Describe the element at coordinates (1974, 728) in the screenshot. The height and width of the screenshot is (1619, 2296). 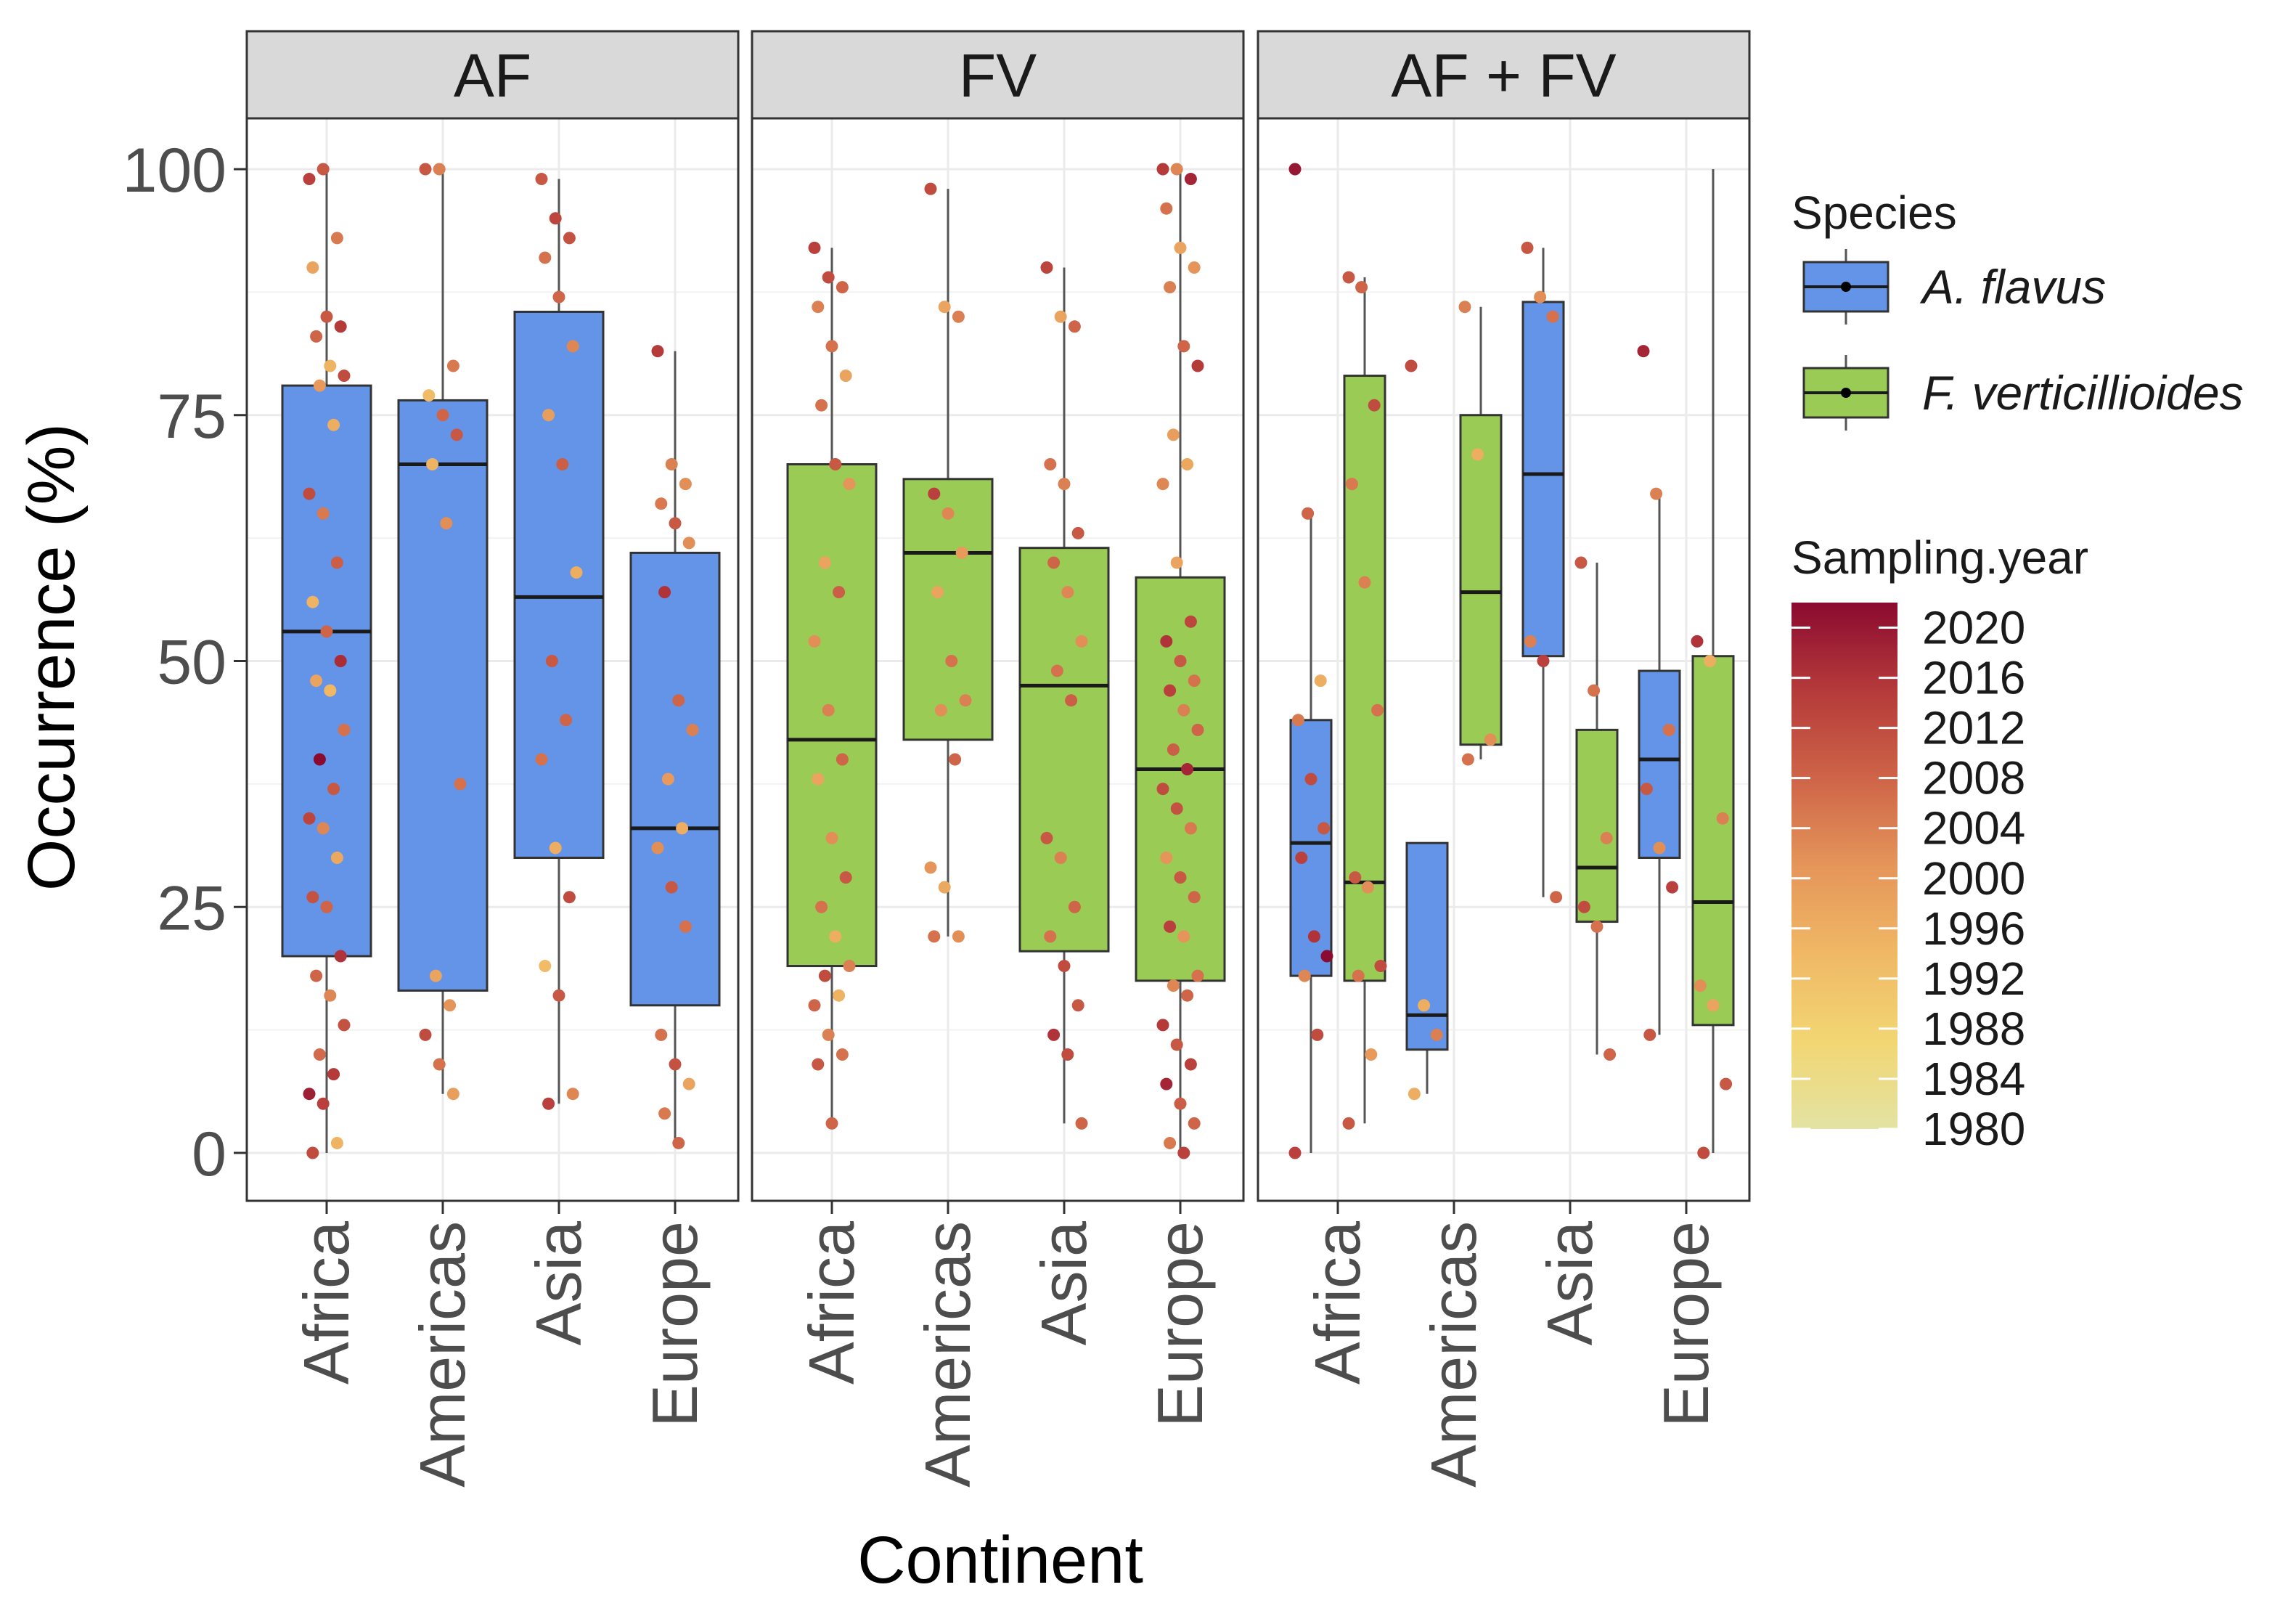
I see `colorbar-tick-label: 2012` at that location.